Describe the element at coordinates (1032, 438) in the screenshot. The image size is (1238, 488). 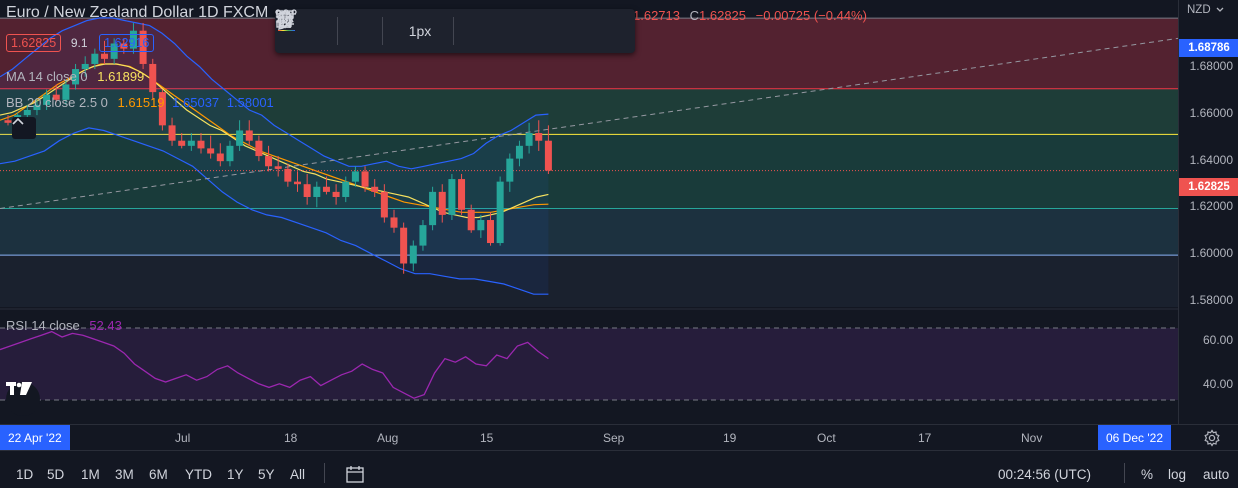
I see `time-tick: Nov` at that location.